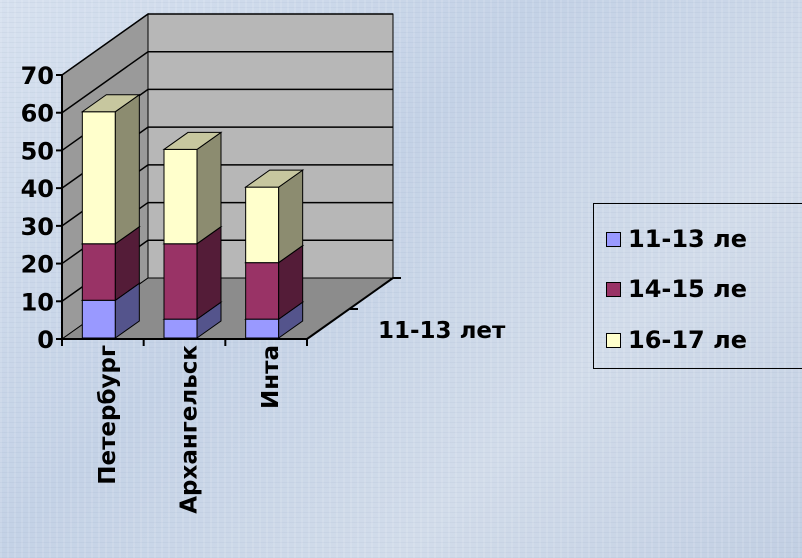 This screenshot has width=802, height=558. I want to click on category-axis-labels: Петербург Архангельск Инта, so click(189, 429).